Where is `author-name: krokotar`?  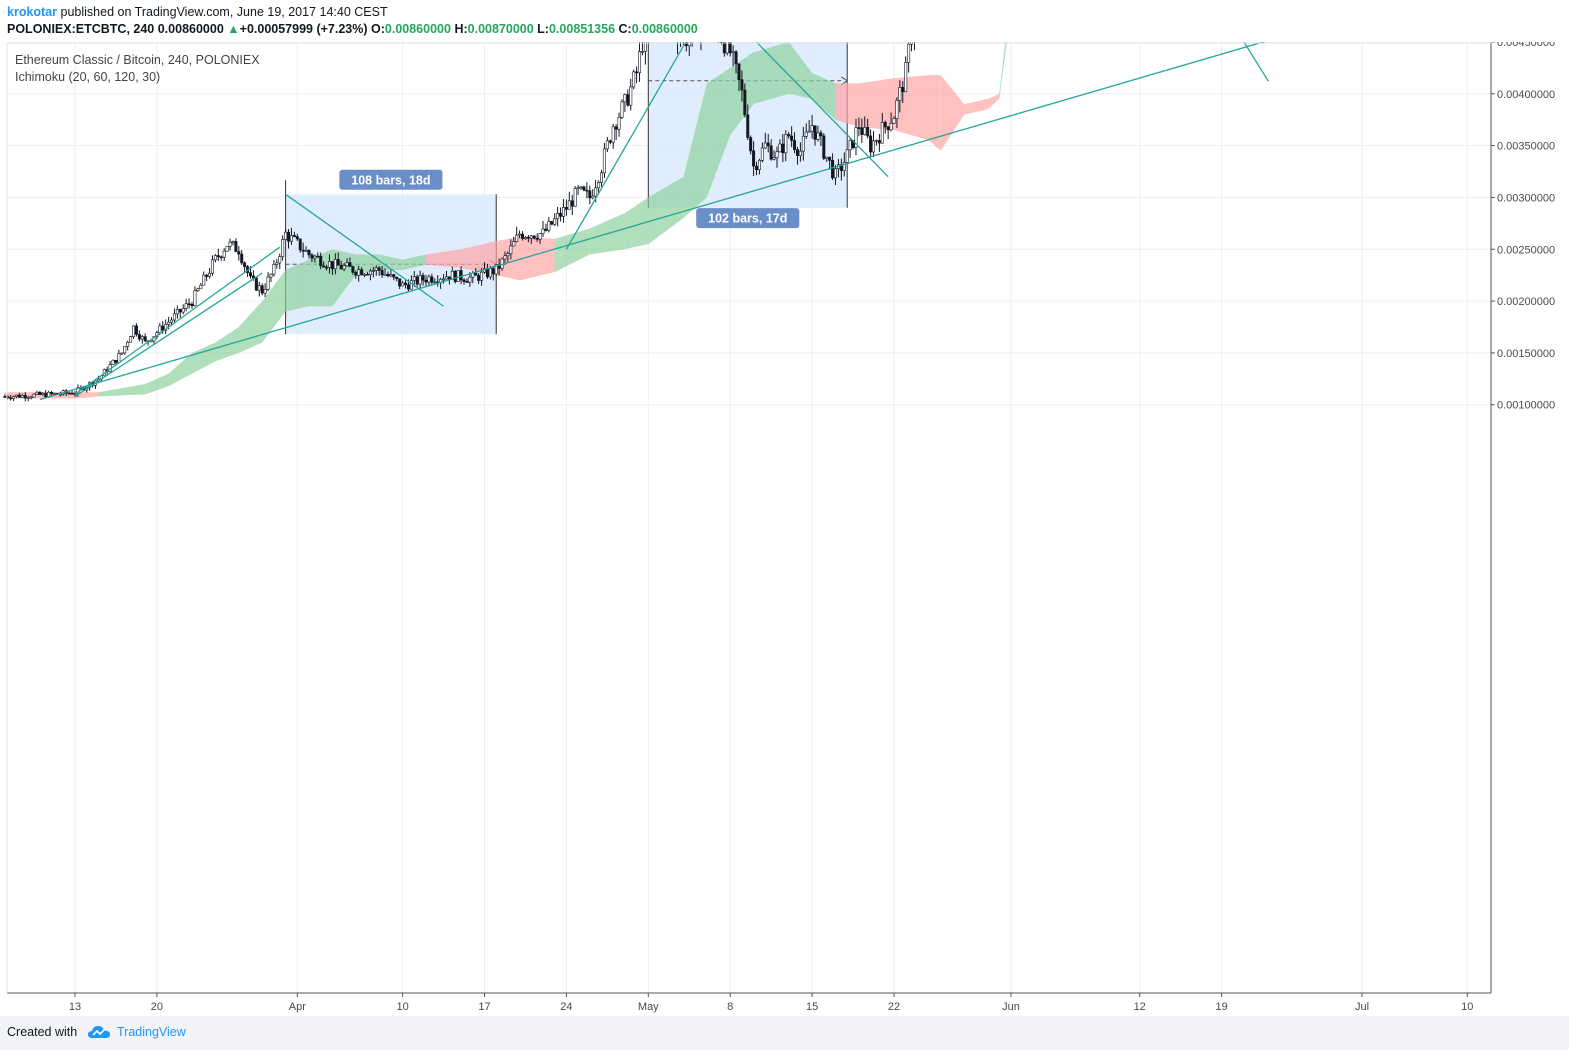
author-name: krokotar is located at coordinates (32, 12).